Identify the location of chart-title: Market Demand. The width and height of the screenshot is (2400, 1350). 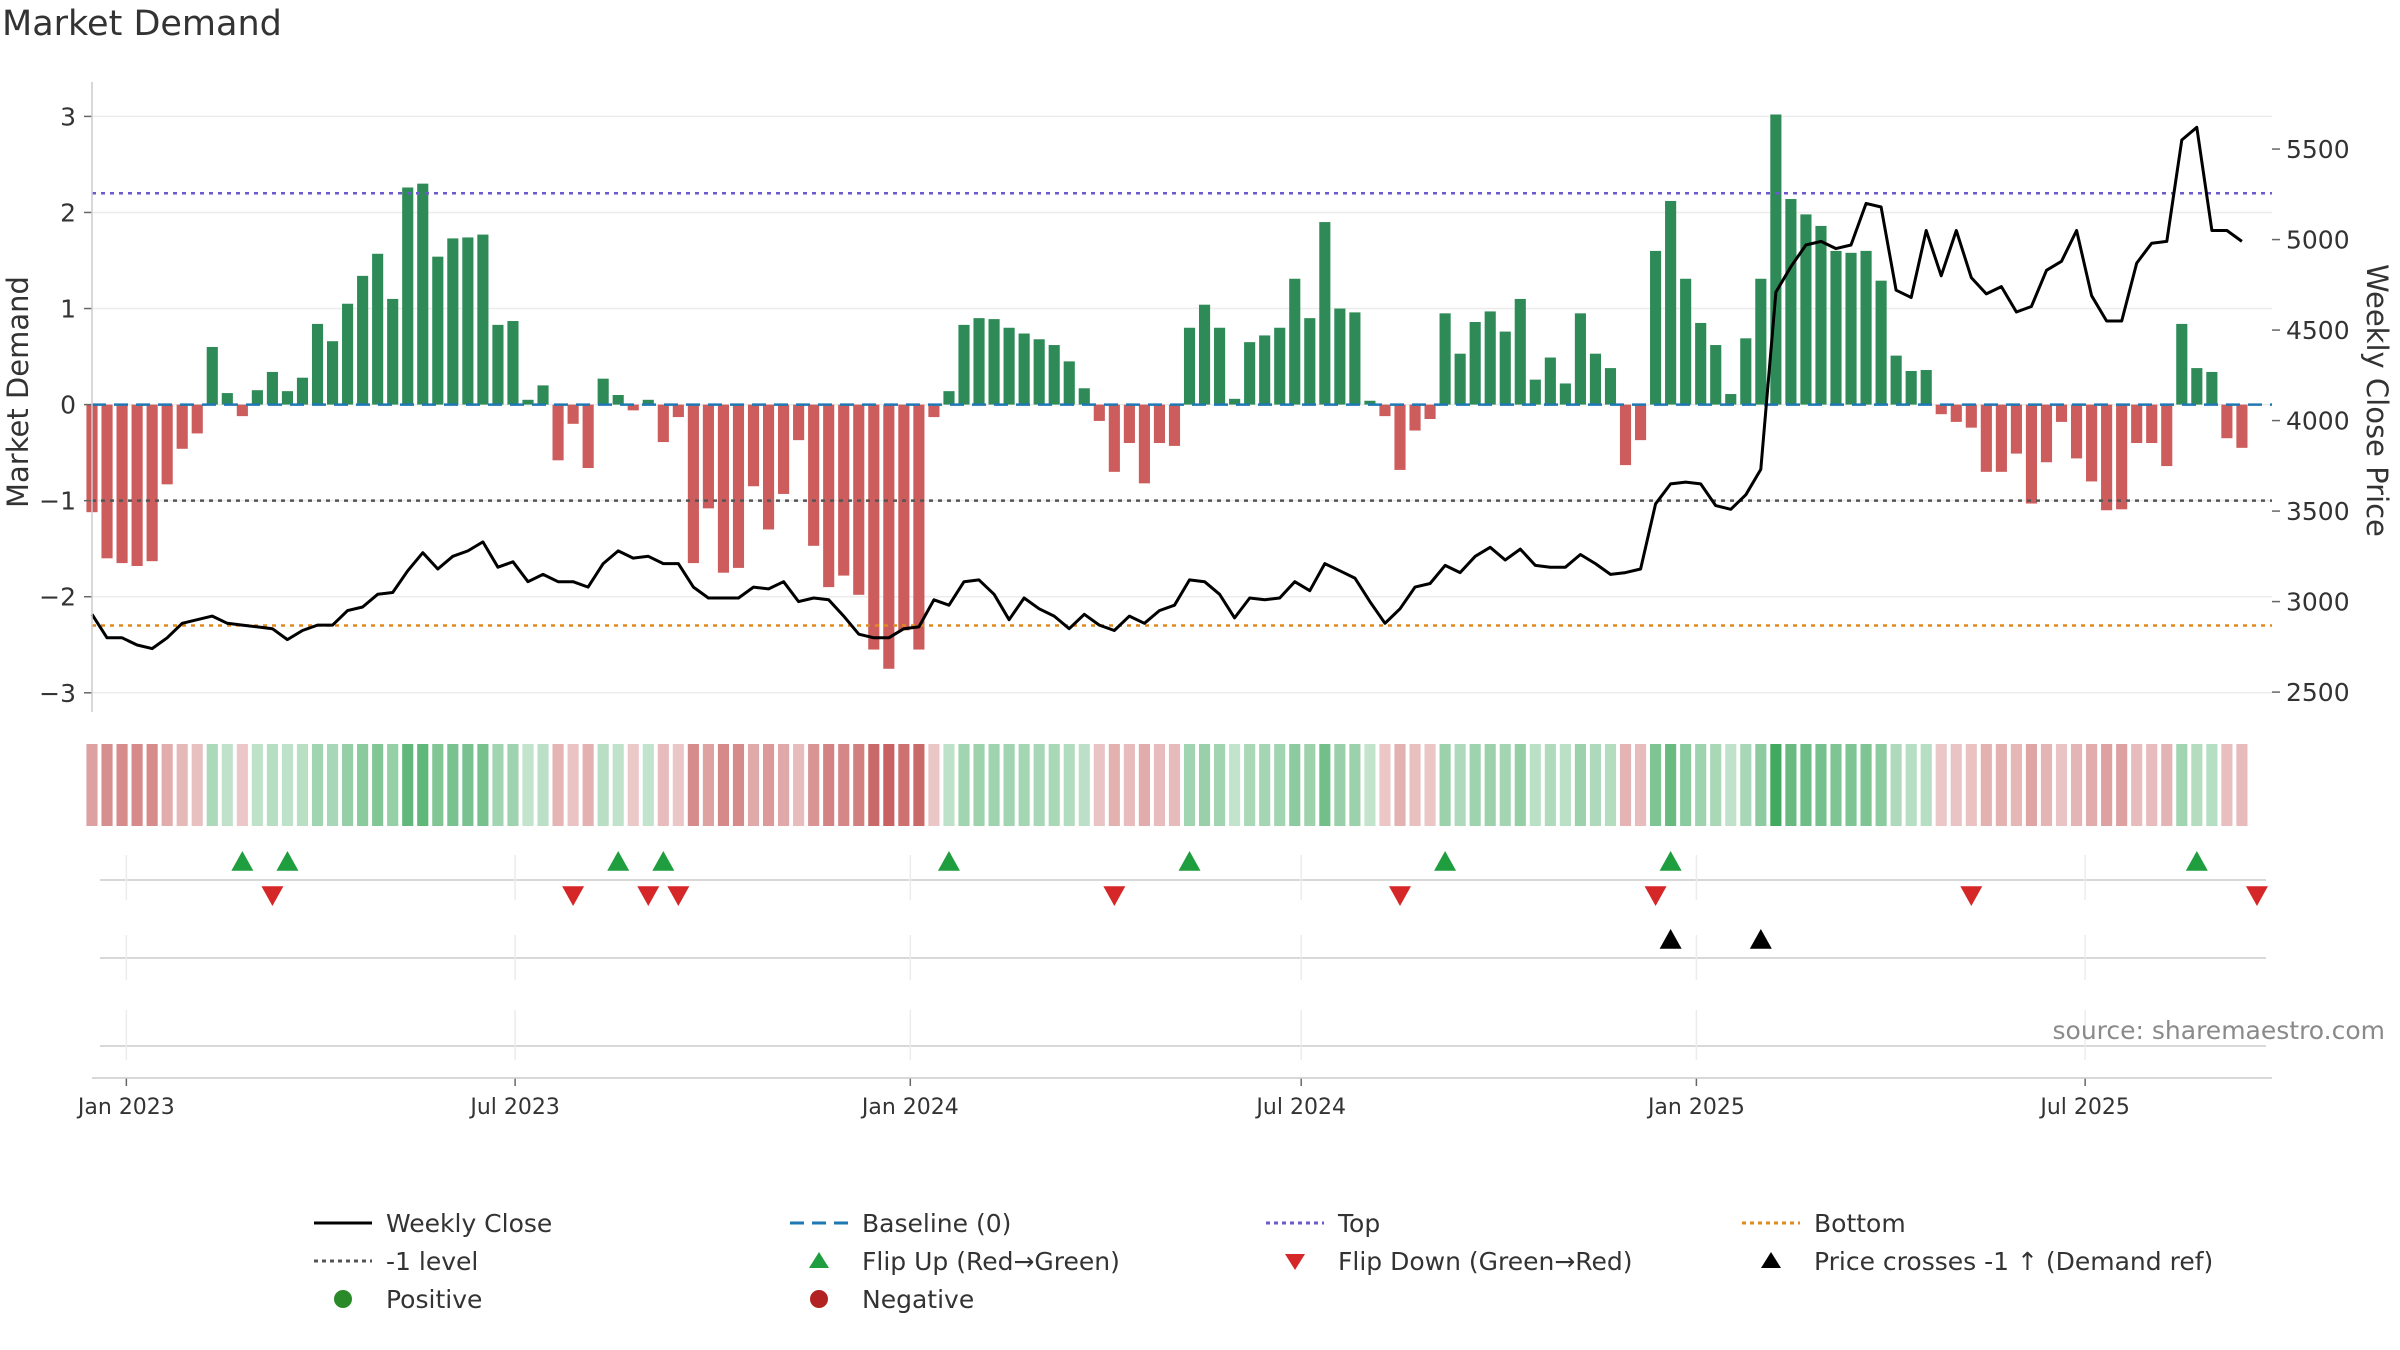
(142, 24).